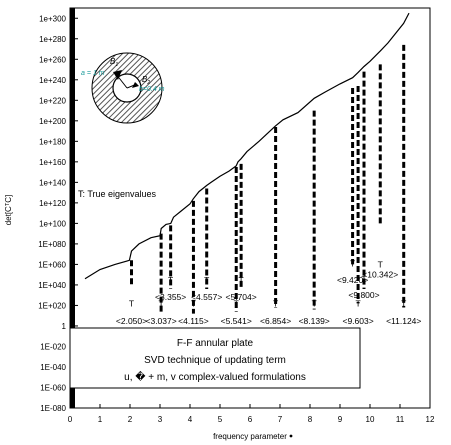 The height and width of the screenshot is (445, 451). Describe the element at coordinates (52, 121) in the screenshot. I see `y-tick-label: 1e+200` at that location.